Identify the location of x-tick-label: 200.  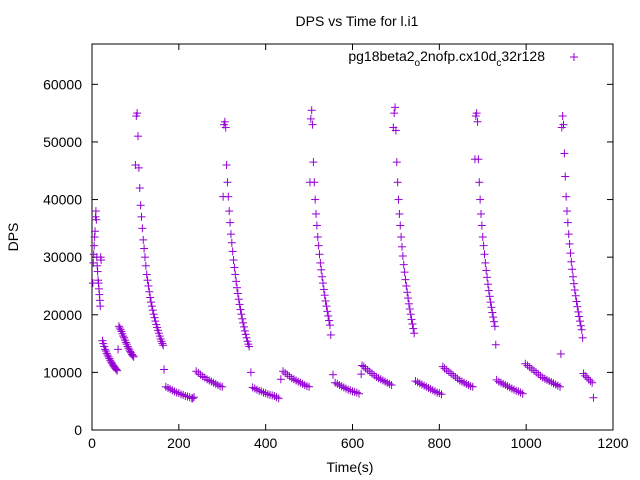
(179, 443).